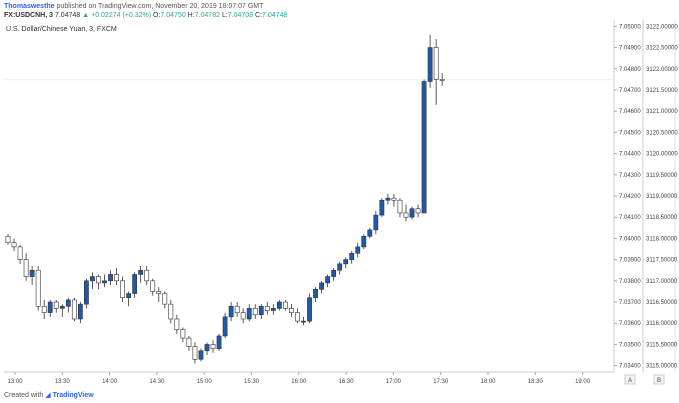 Image resolution: width=679 pixels, height=403 pixels. What do you see at coordinates (630, 345) in the screenshot?
I see `y-tick-label-left: 7.03500` at bounding box center [630, 345].